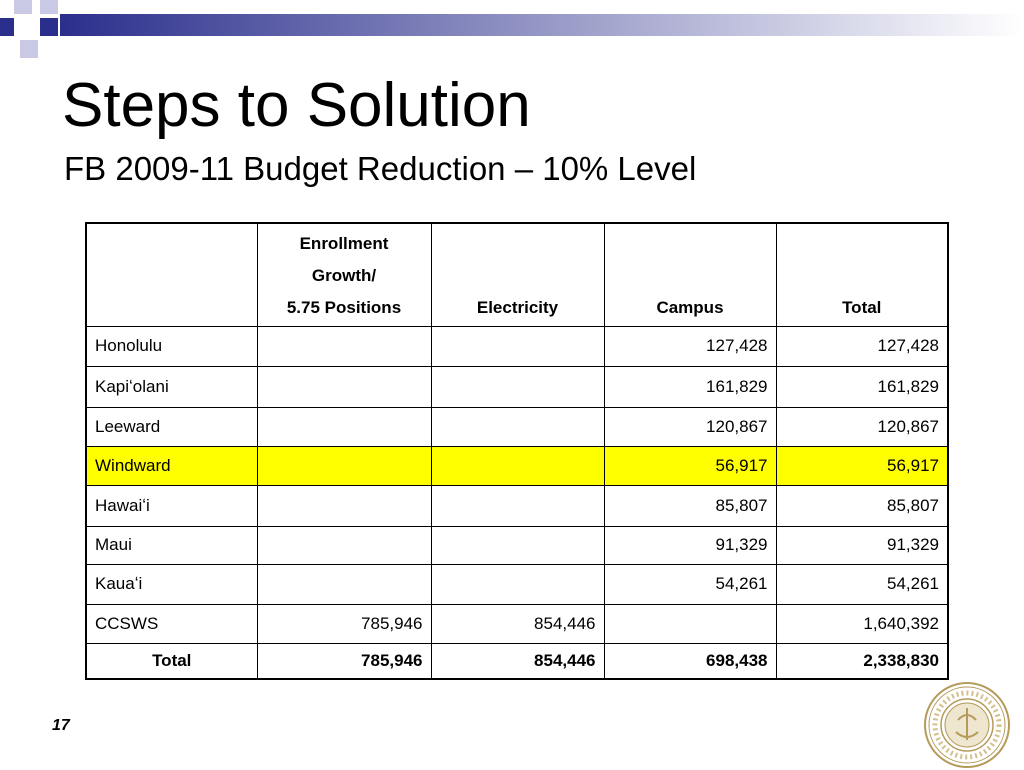 This screenshot has height=770, width=1024. I want to click on table-row: Honolulu 127,428 127,428, so click(517, 346).